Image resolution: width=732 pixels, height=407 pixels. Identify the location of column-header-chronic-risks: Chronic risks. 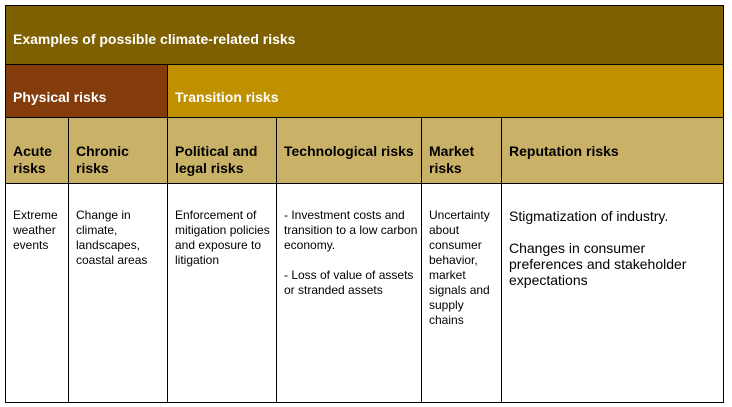
(118, 151).